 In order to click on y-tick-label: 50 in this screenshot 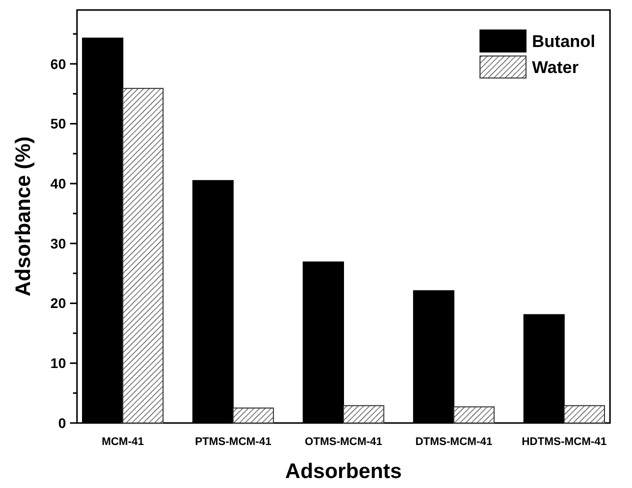, I will do `click(58, 124)`.